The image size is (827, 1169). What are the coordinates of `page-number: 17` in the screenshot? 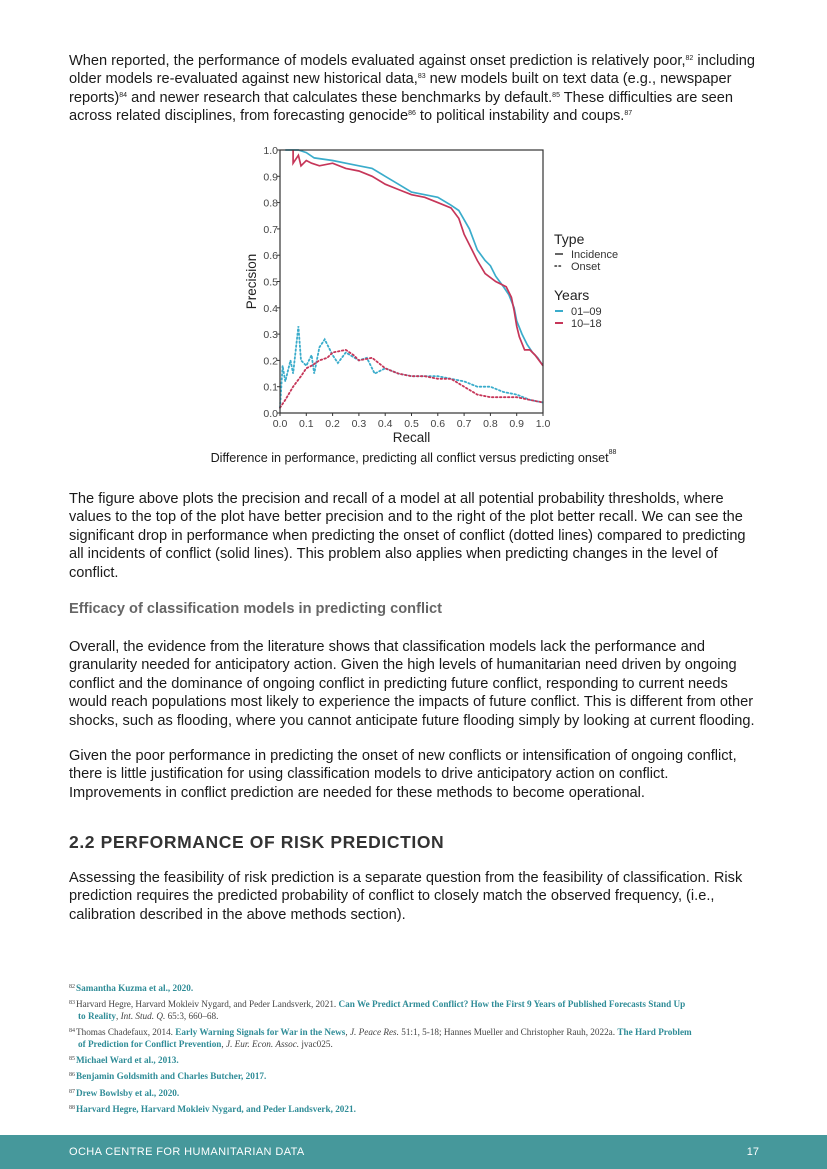 It's located at (752, 1152).